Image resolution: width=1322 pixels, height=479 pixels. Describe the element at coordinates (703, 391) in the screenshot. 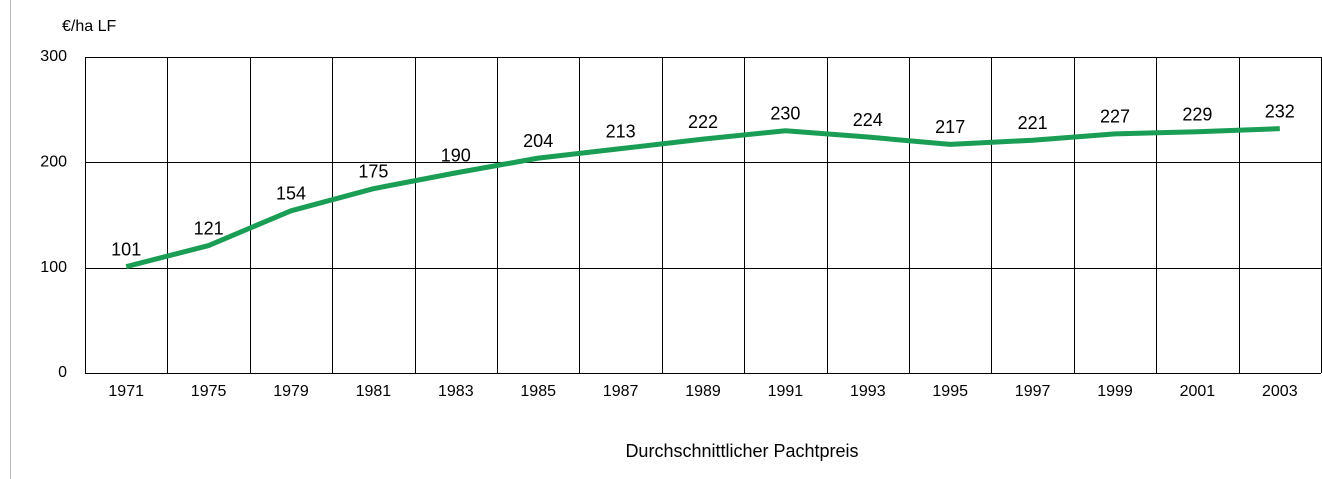

I see `x-tick-label: 1989` at that location.